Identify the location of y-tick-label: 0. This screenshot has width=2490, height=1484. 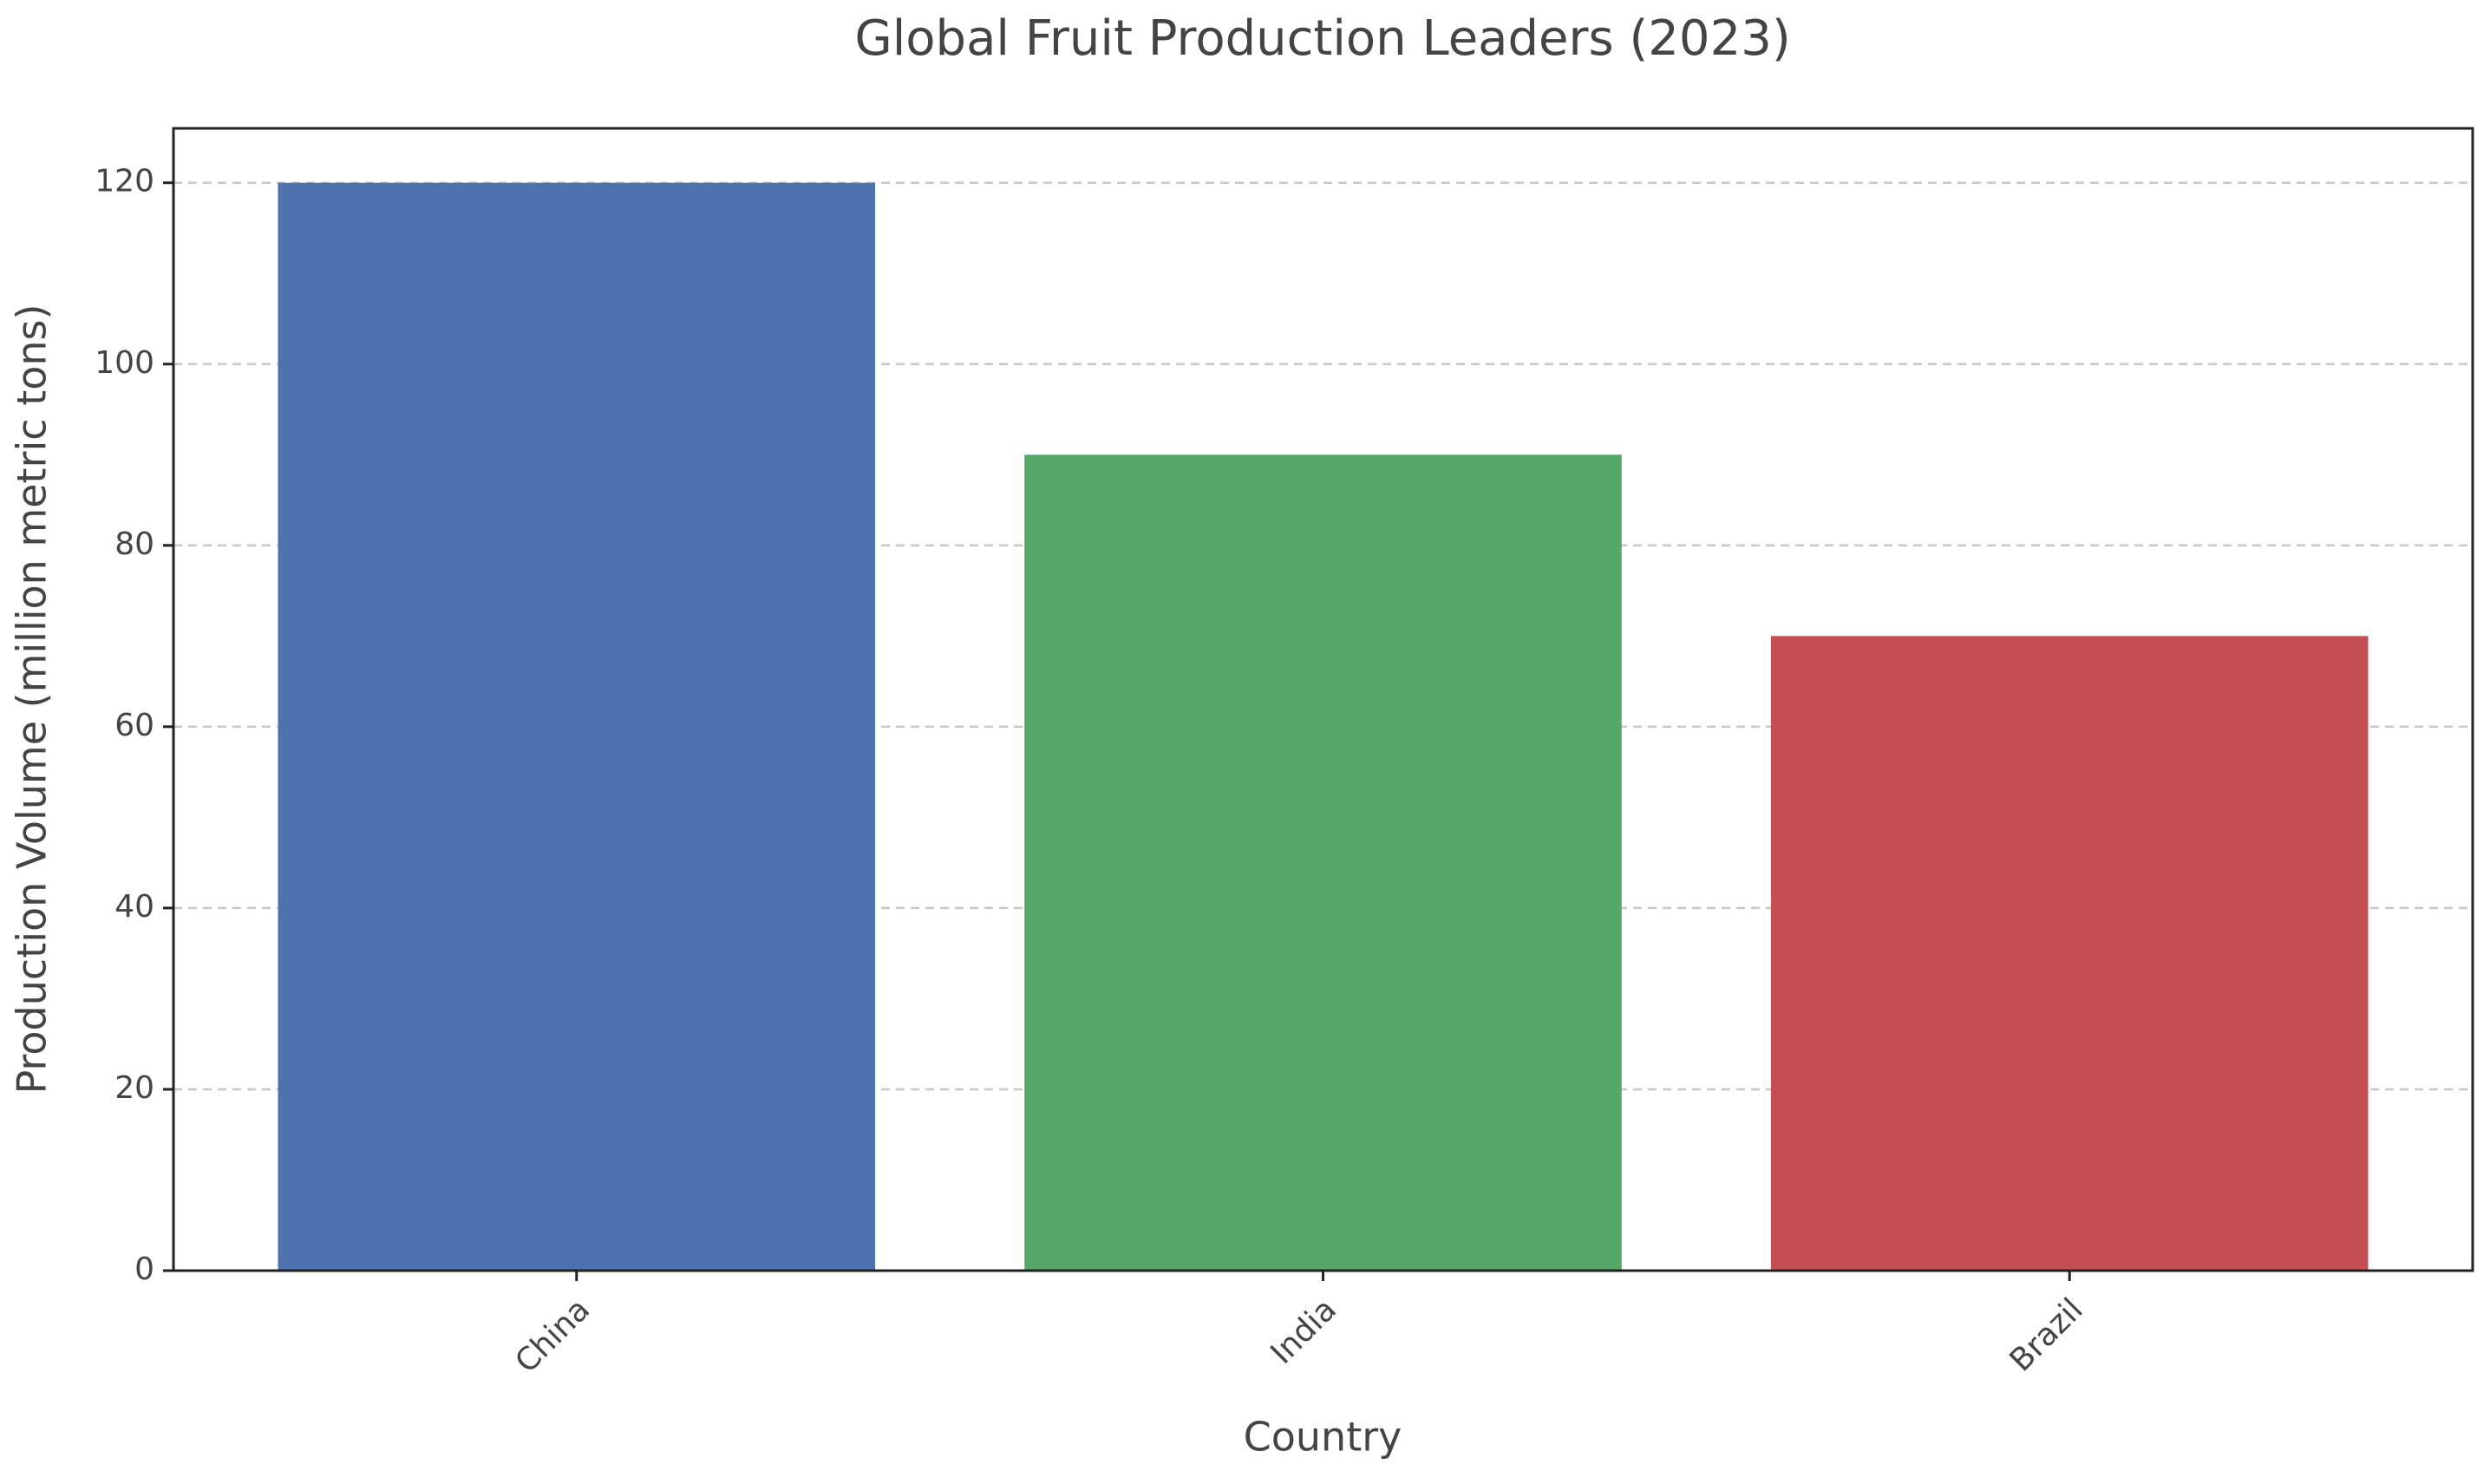
(144, 1270).